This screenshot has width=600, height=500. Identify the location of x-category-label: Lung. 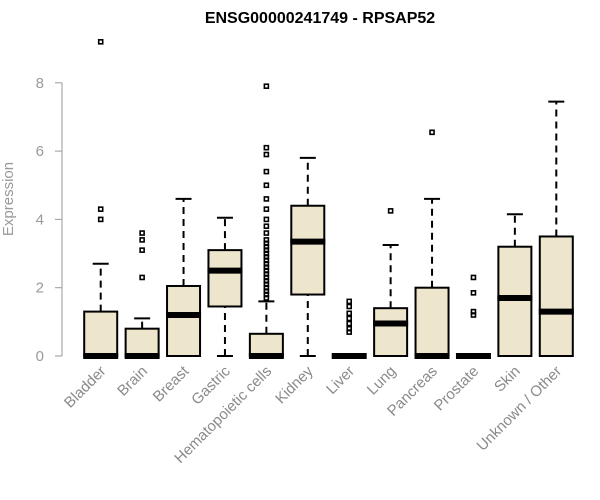
(382, 381).